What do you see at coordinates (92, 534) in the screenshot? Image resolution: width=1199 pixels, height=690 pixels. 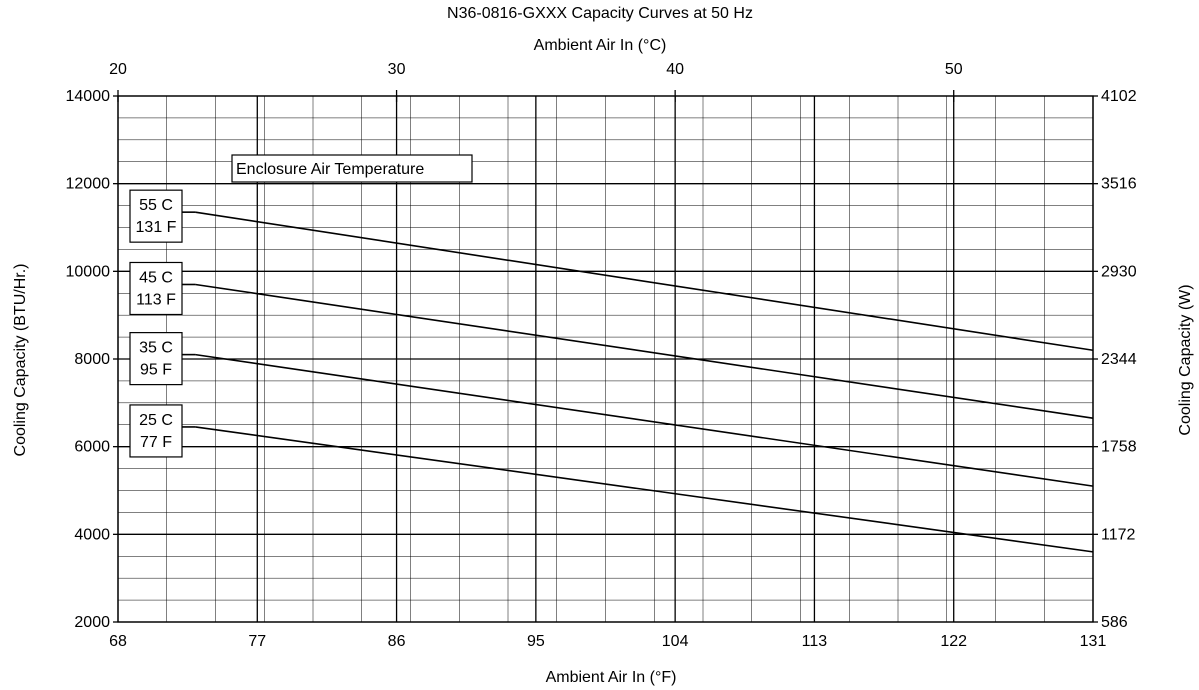 I see `y-tick-label: 4000` at bounding box center [92, 534].